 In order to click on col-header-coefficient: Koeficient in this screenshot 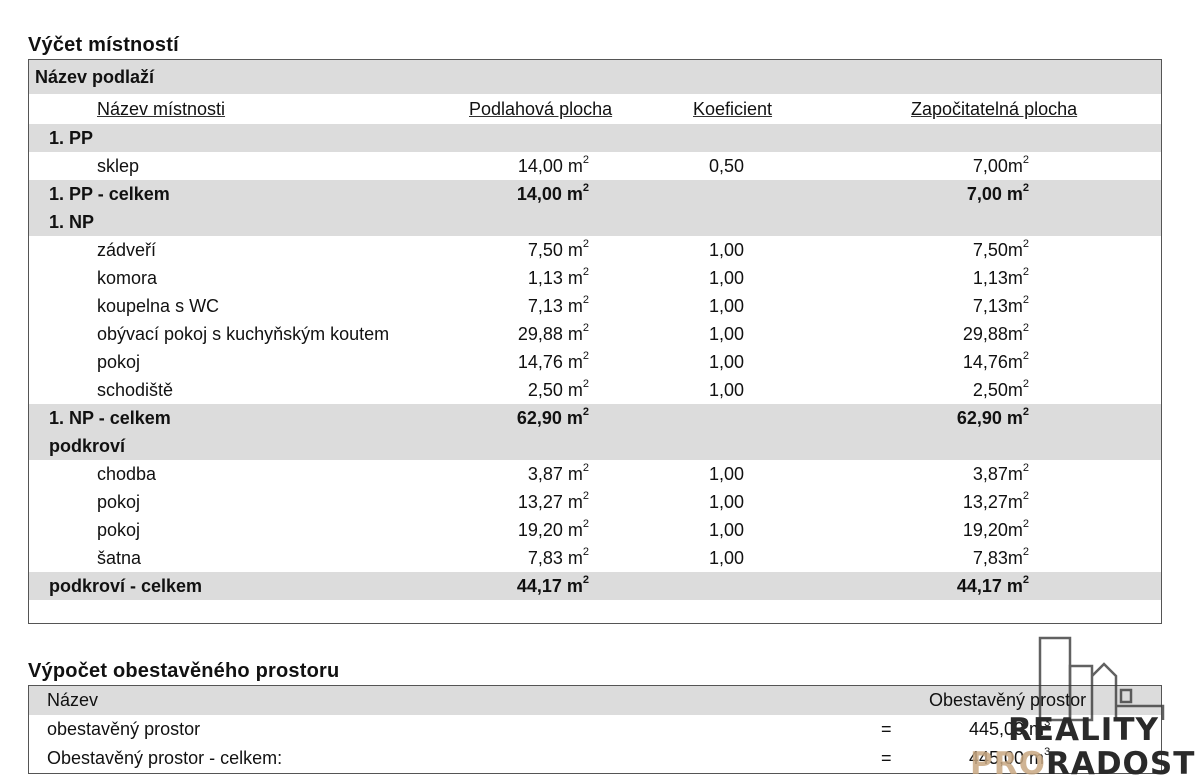, I will do `click(733, 109)`.